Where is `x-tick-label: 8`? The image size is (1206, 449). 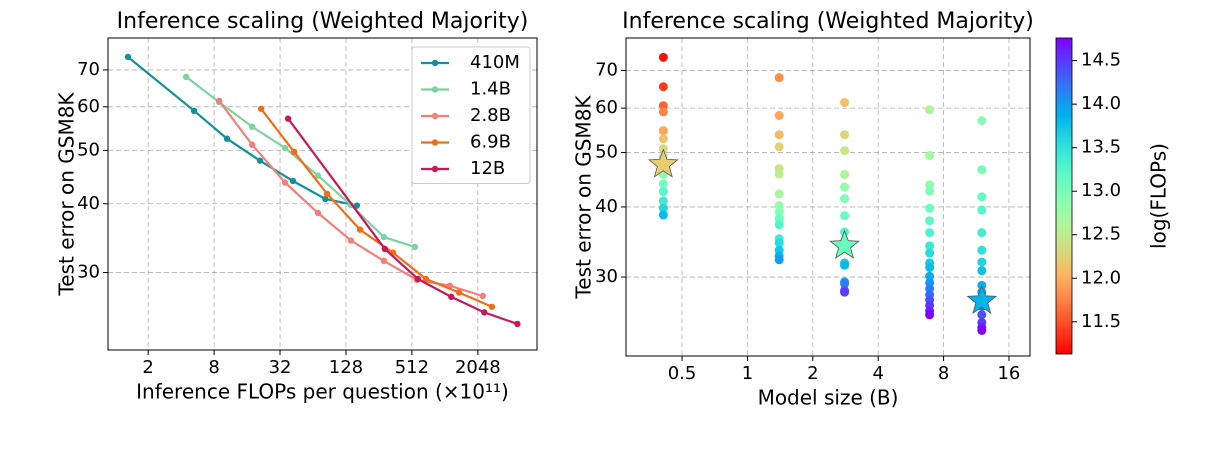
x-tick-label: 8 is located at coordinates (213, 367).